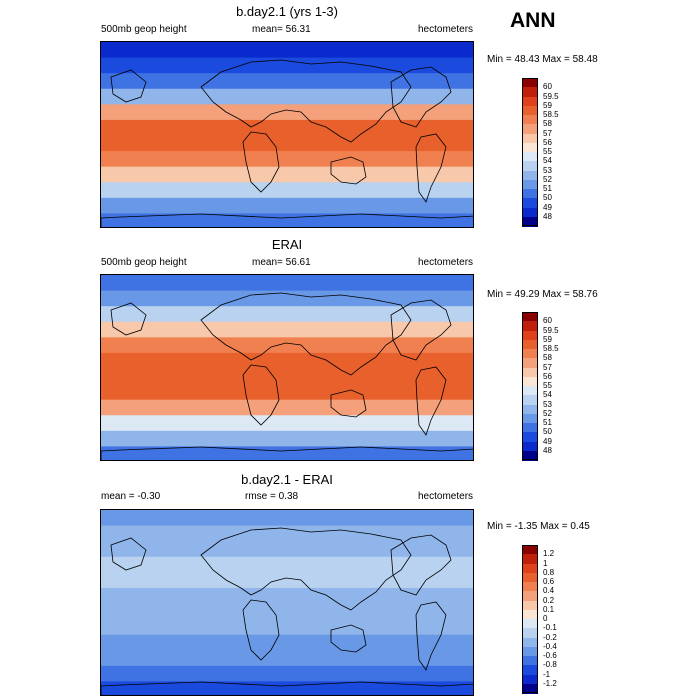 The image size is (700, 700). I want to click on colorbar-tick-label: -0.6, so click(550, 655).